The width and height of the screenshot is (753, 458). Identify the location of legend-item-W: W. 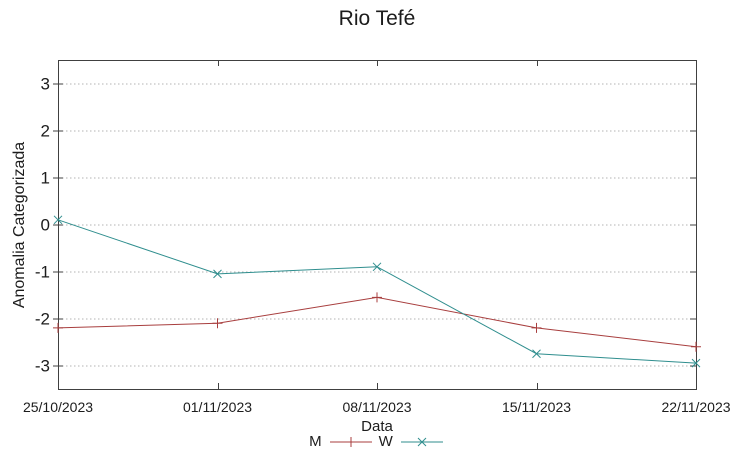
(411, 441).